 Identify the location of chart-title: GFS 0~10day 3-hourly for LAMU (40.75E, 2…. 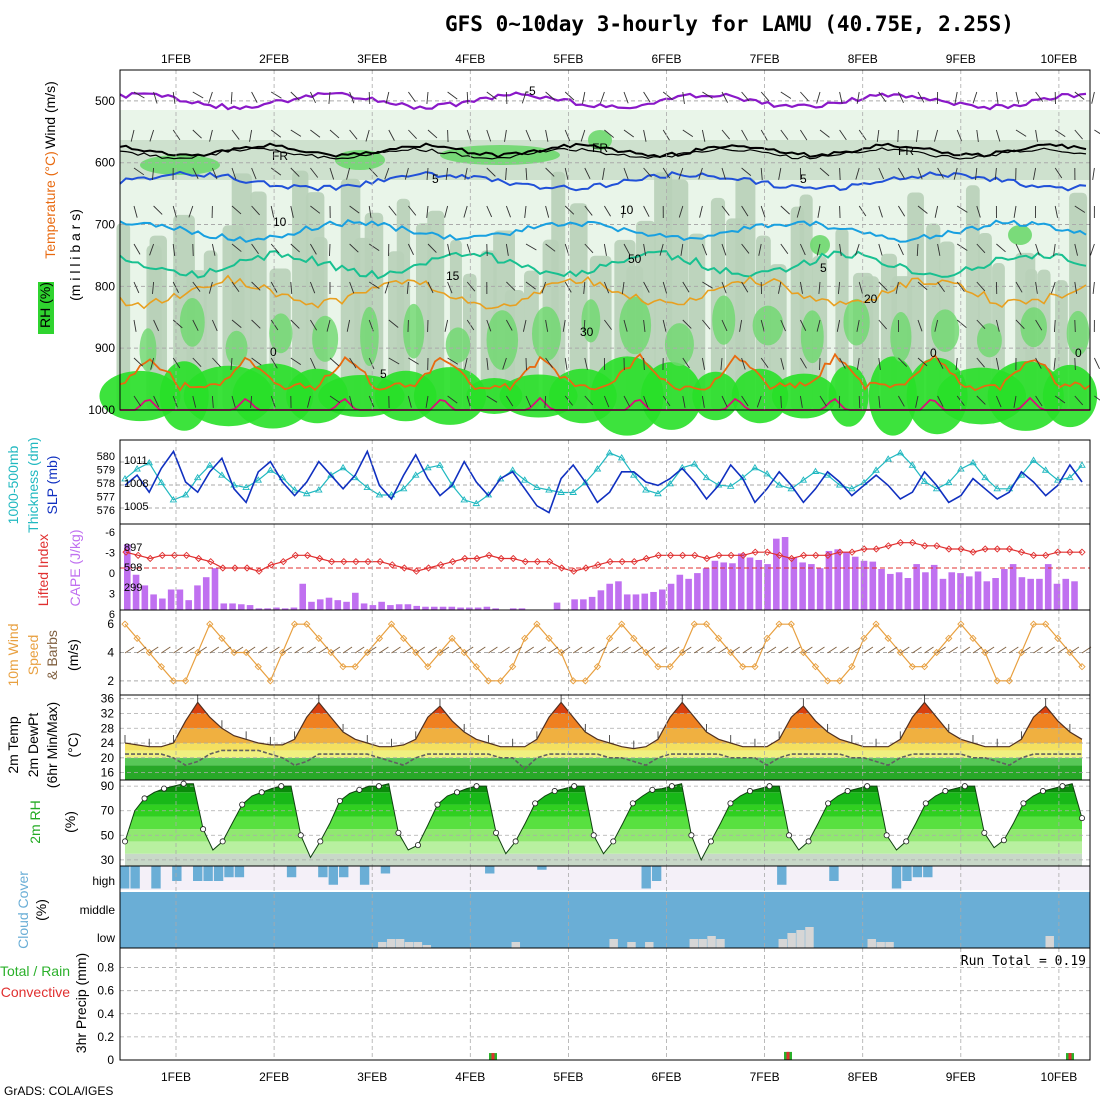
(729, 24).